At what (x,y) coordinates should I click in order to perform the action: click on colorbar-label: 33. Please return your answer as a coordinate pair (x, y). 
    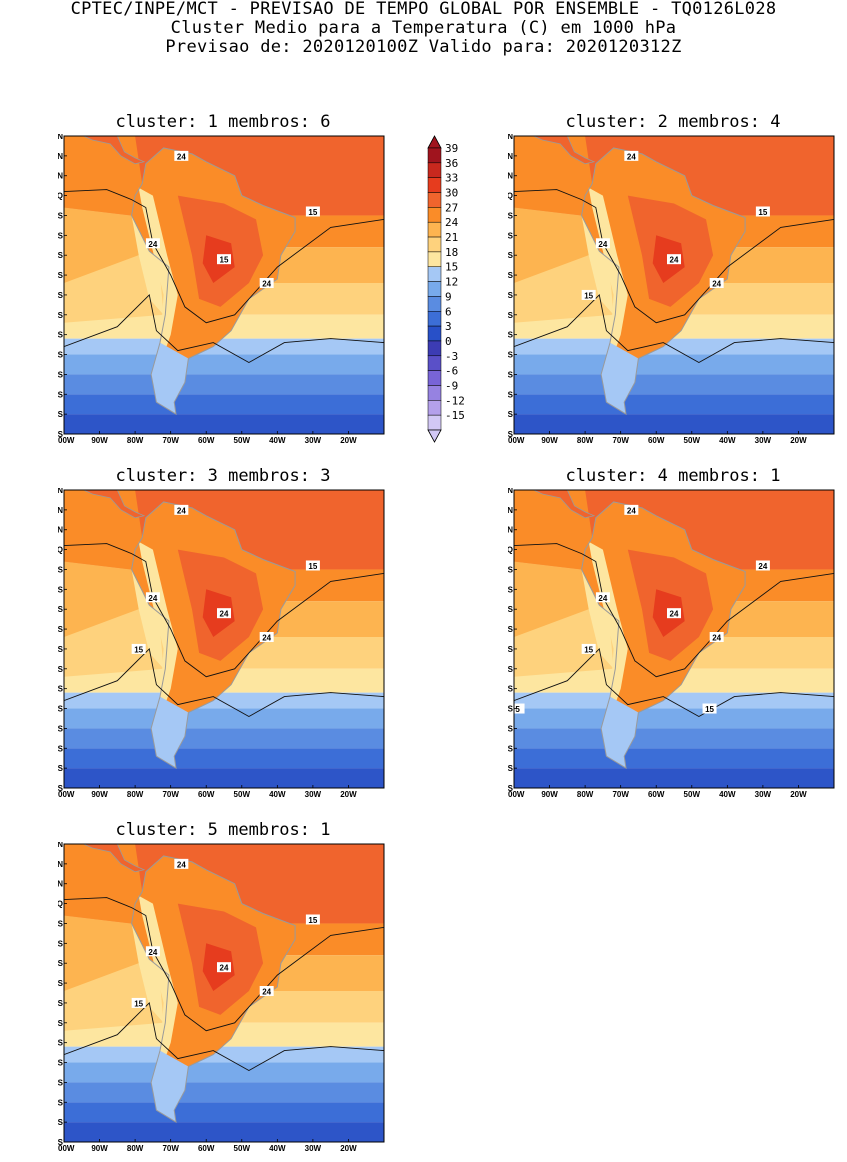
    Looking at the image, I should click on (451, 178).